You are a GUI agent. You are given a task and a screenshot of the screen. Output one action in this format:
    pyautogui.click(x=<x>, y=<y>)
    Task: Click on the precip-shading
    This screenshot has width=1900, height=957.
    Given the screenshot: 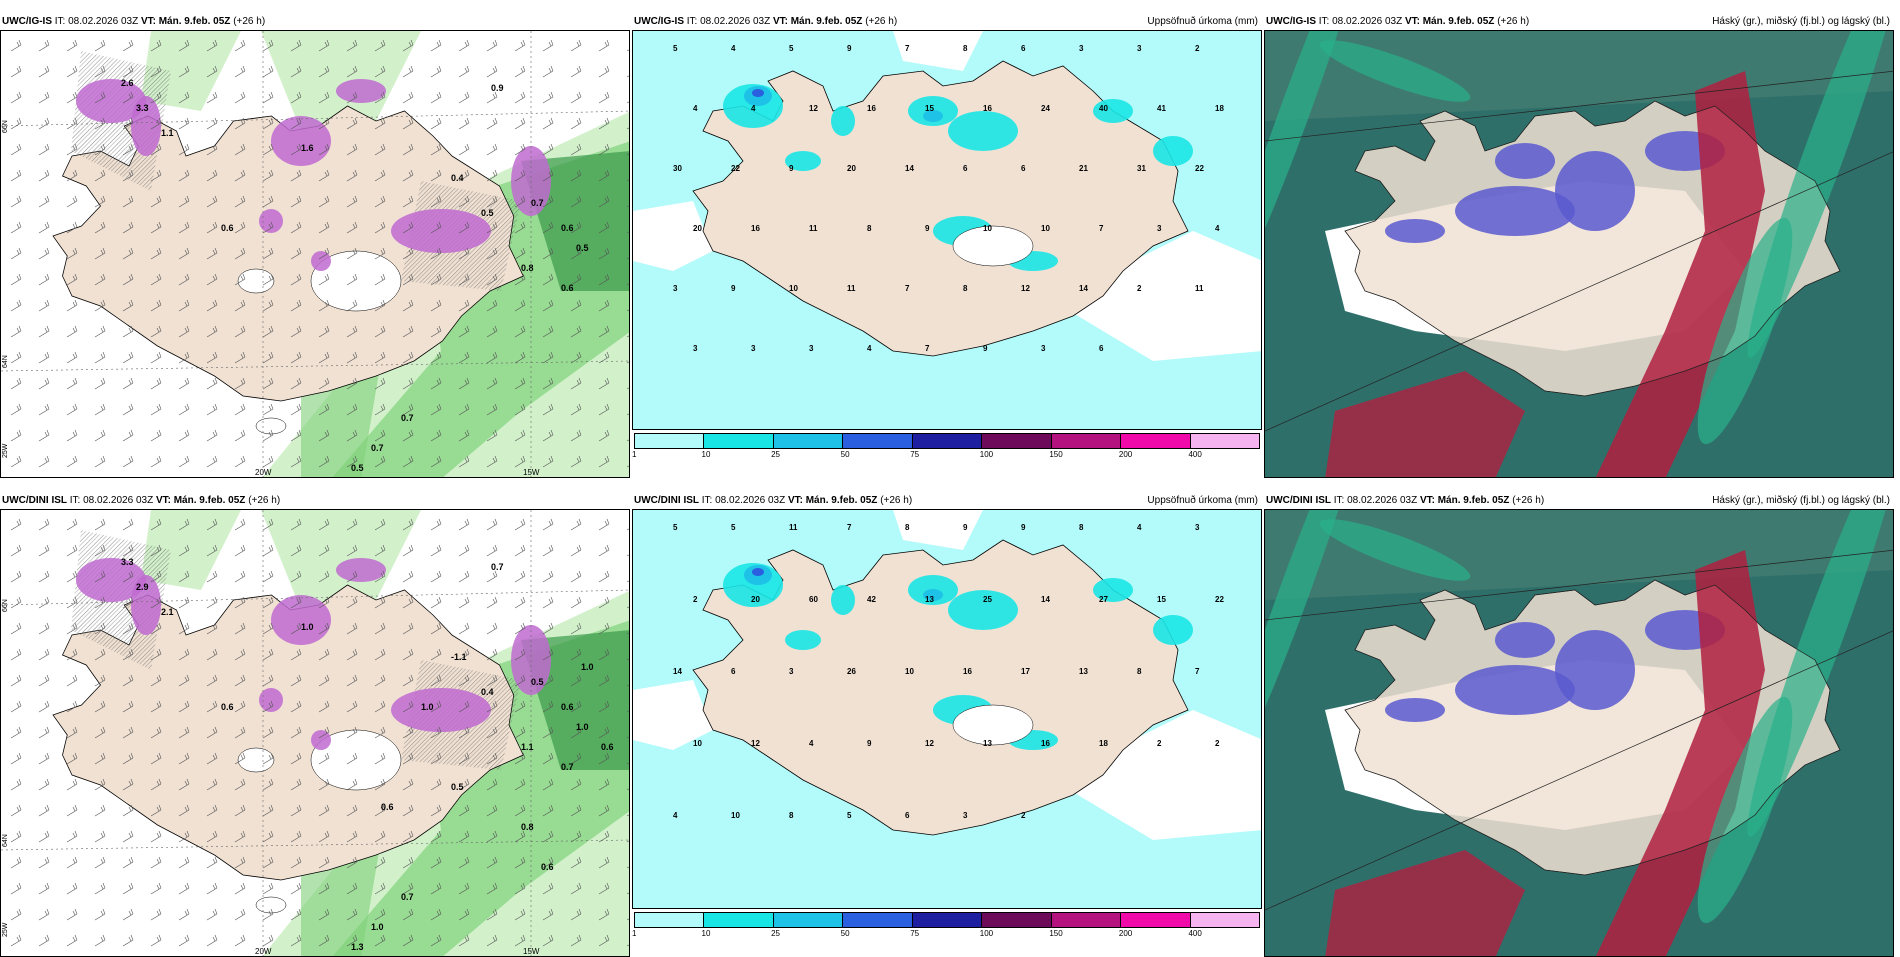 What is the action you would take?
    pyautogui.click(x=958, y=177)
    